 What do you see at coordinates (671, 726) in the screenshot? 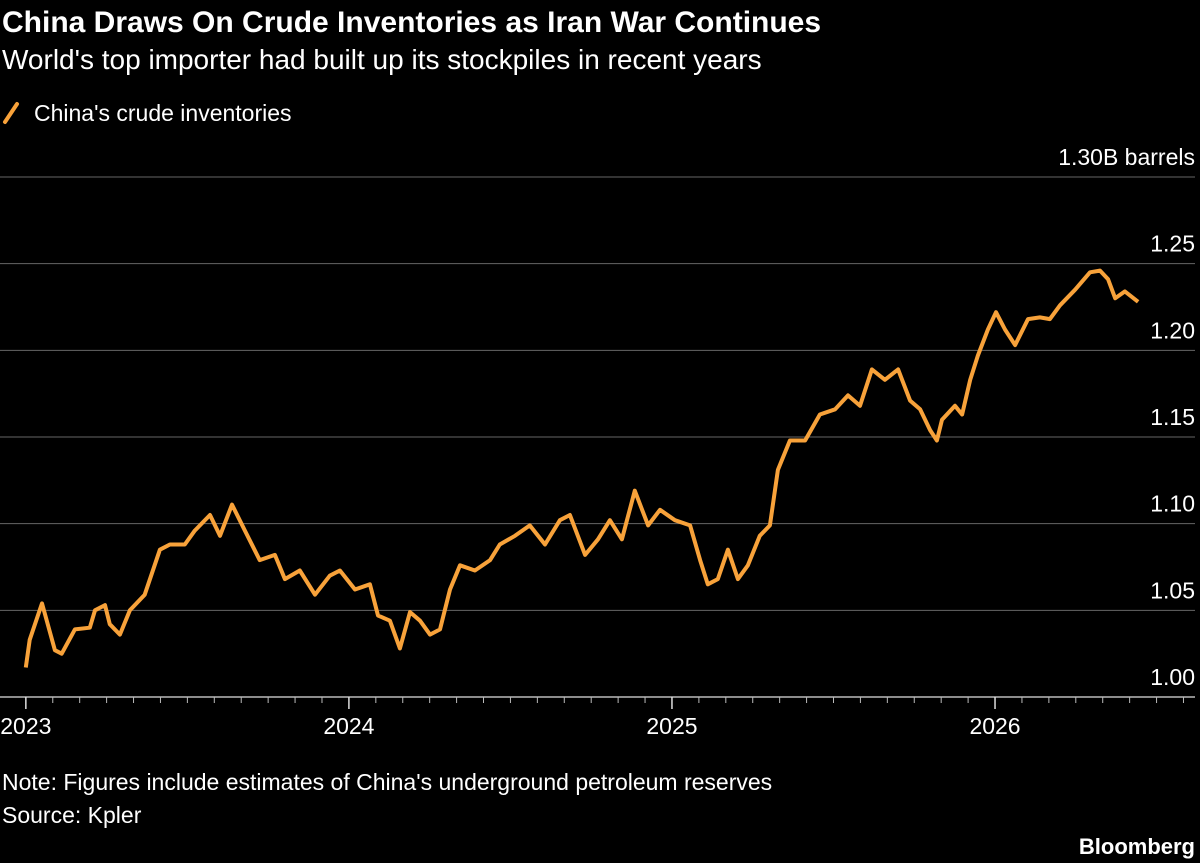
I see `x-tick-label: 2025` at bounding box center [671, 726].